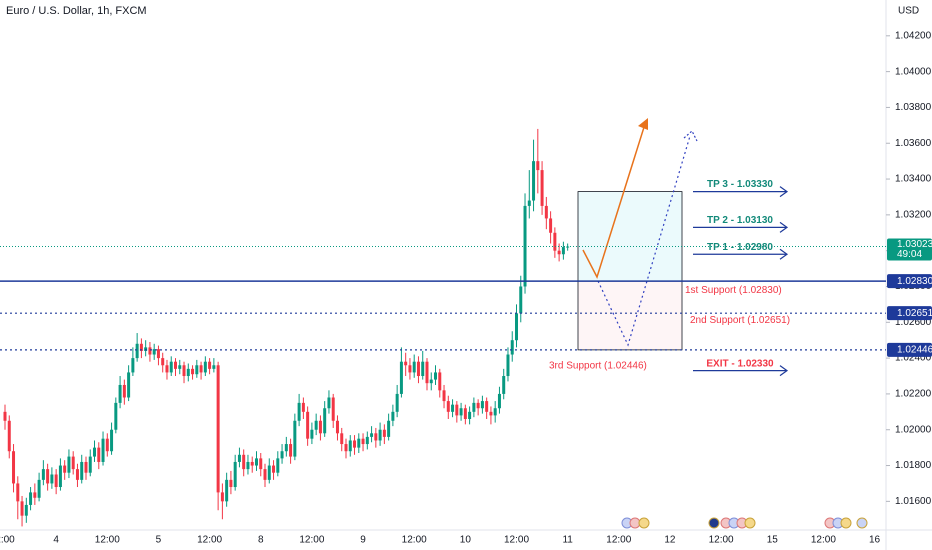 Image resolution: width=932 pixels, height=550 pixels. Describe the element at coordinates (909, 254) in the screenshot. I see `countdown-label: 49:04` at that location.